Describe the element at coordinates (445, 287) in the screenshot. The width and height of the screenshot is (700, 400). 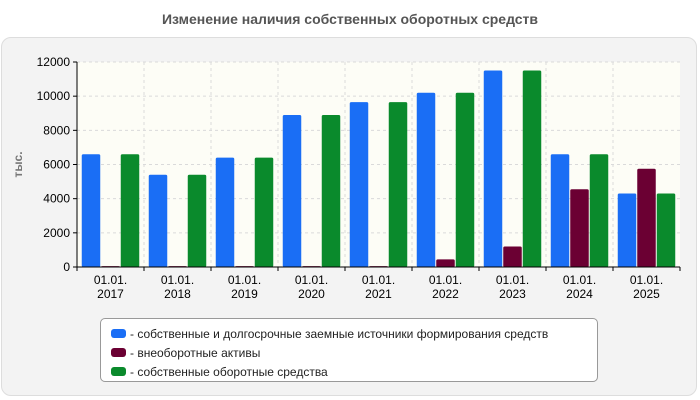
I see `x-tick-label: 01.01. 2022` at that location.